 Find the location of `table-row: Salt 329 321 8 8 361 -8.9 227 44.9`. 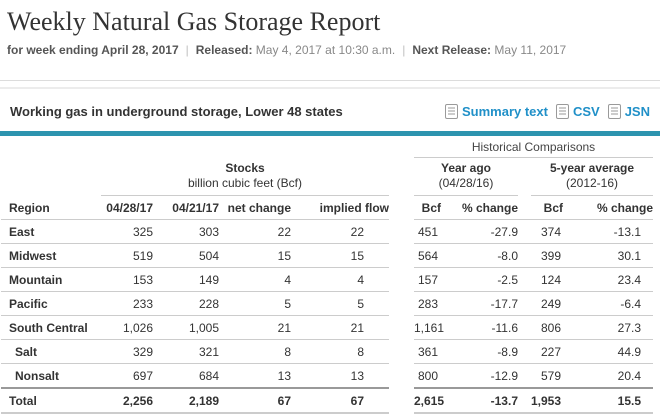

table-row: Salt 329 321 8 8 361 -8.9 227 44.9 is located at coordinates (327, 351).